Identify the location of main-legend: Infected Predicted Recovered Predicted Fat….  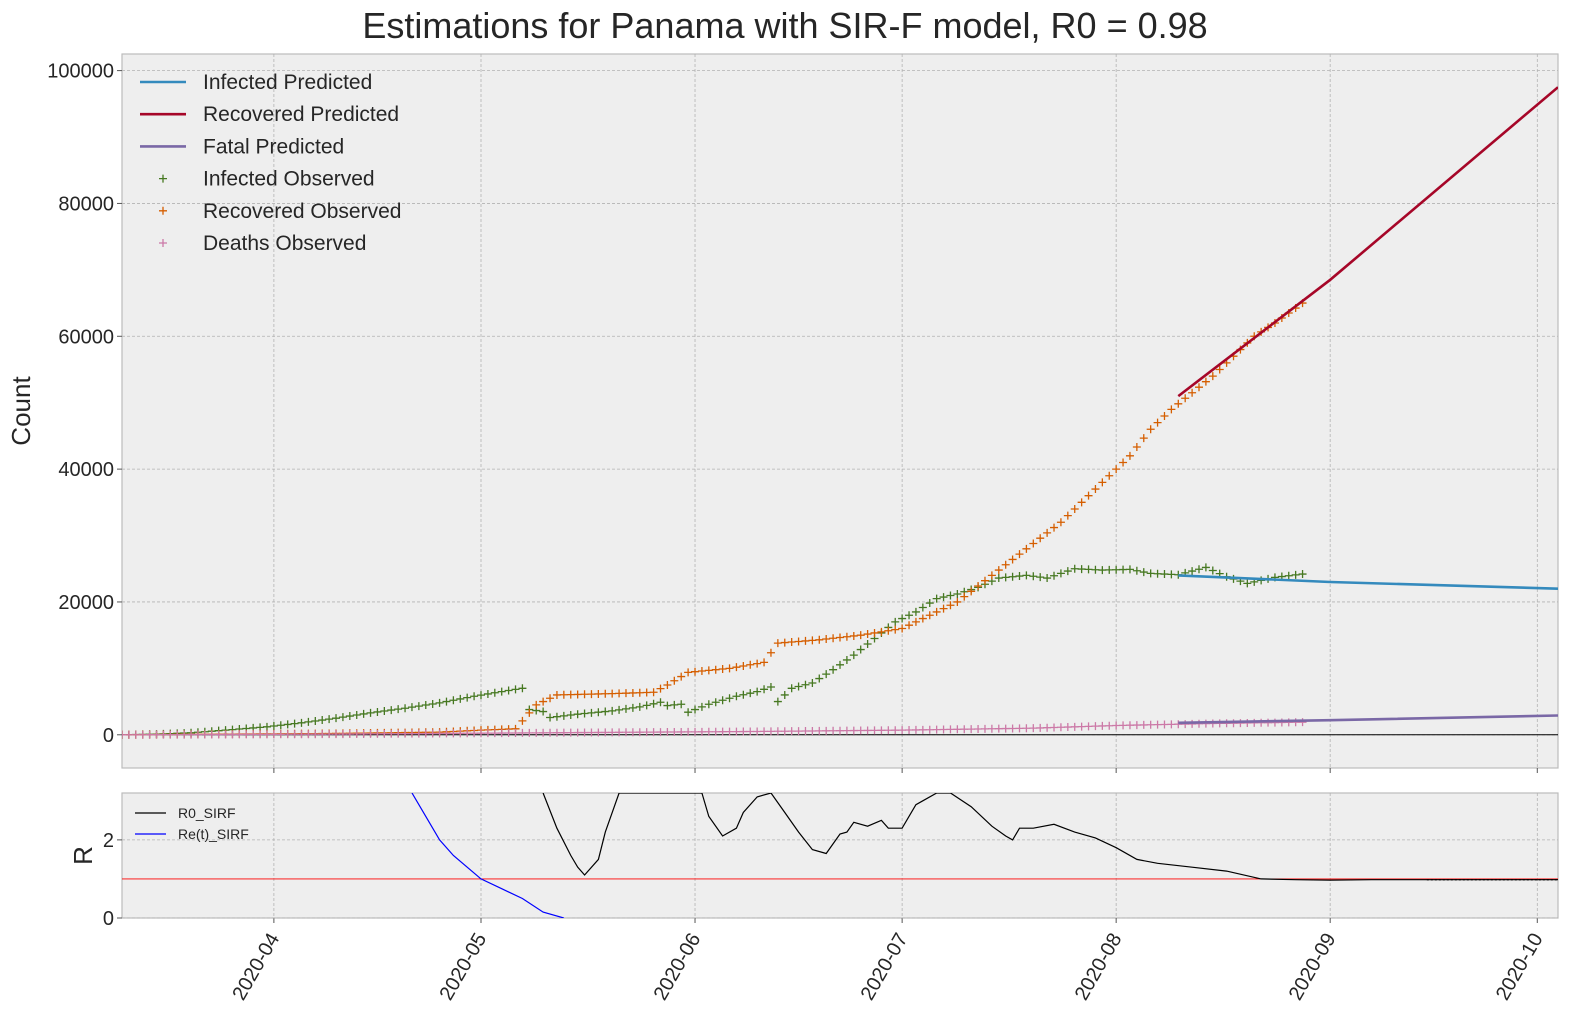
(270, 163).